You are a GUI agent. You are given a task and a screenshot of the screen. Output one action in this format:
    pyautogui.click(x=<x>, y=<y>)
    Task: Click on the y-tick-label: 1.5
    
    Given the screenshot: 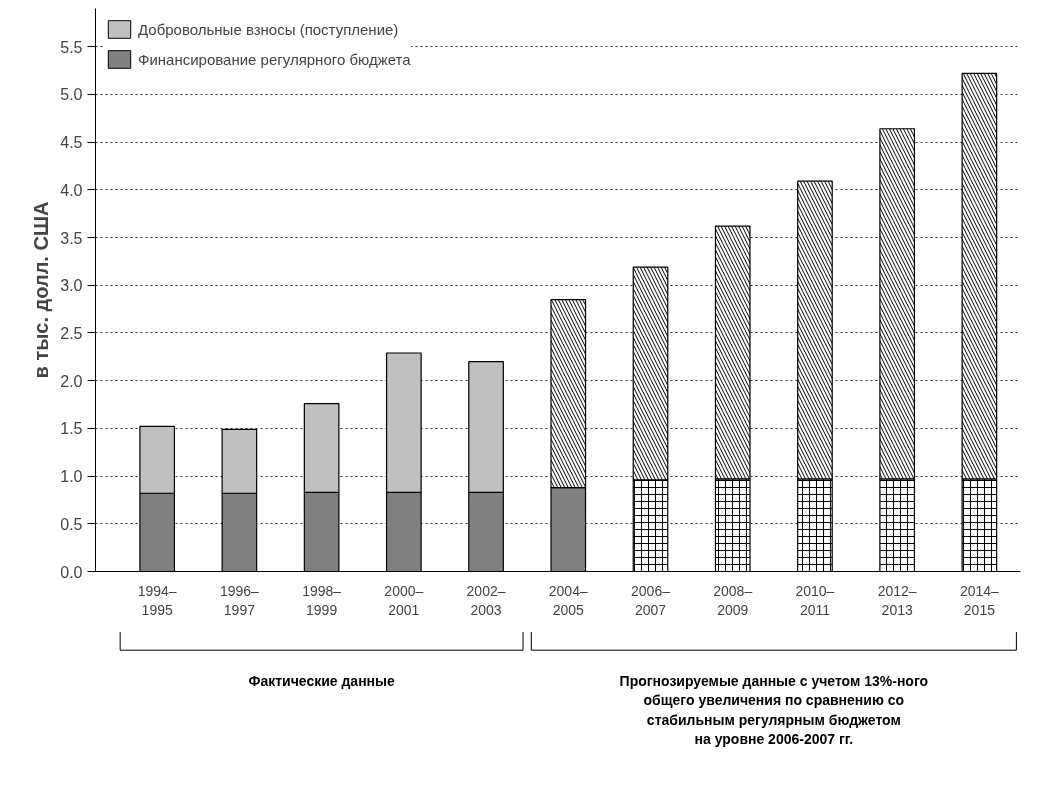 What is the action you would take?
    pyautogui.click(x=71, y=429)
    